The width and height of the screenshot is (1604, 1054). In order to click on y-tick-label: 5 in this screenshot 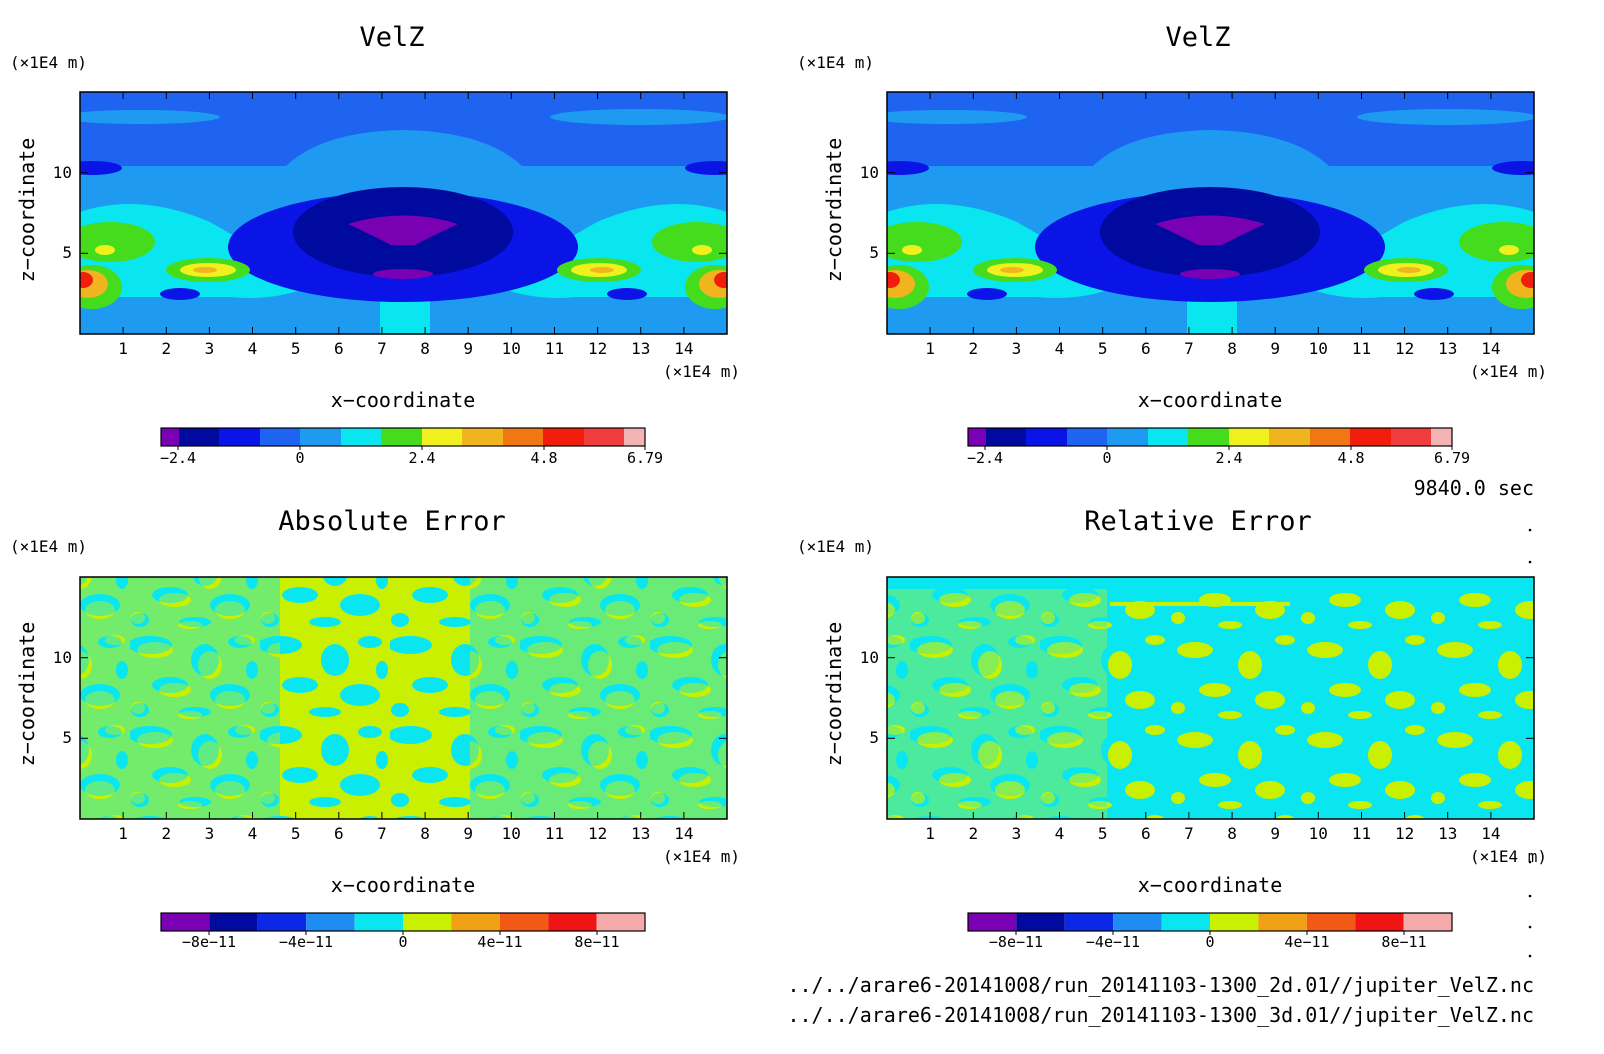, I will do `click(874, 252)`.